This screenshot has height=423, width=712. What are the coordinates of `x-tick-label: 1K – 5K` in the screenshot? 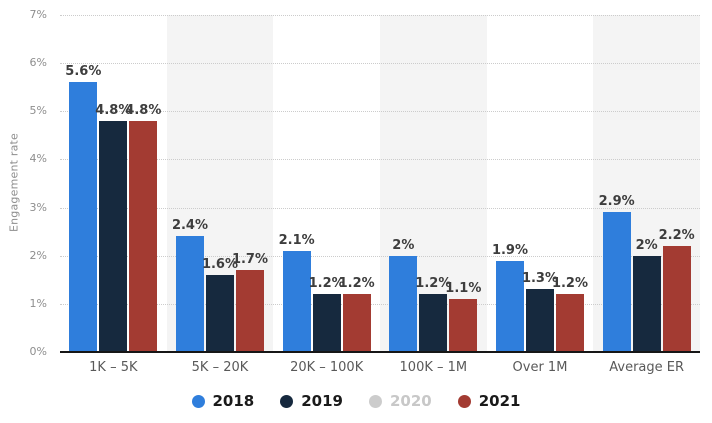 It's located at (113, 367).